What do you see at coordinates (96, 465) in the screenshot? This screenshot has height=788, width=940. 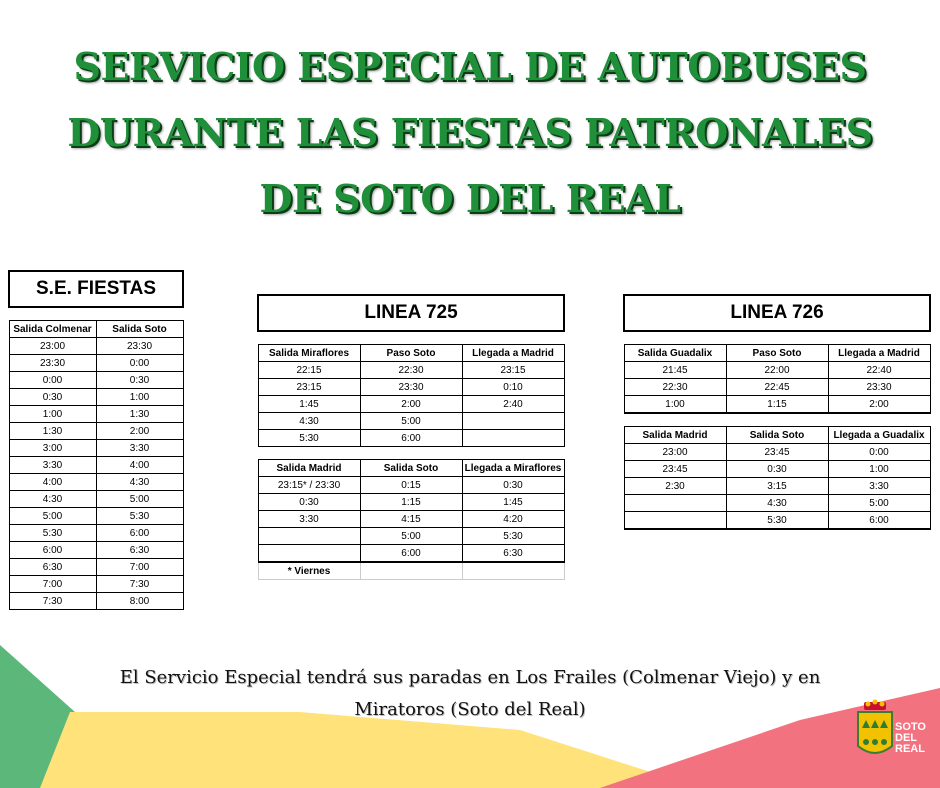 I see `table-row: 3:30 4:00` at bounding box center [96, 465].